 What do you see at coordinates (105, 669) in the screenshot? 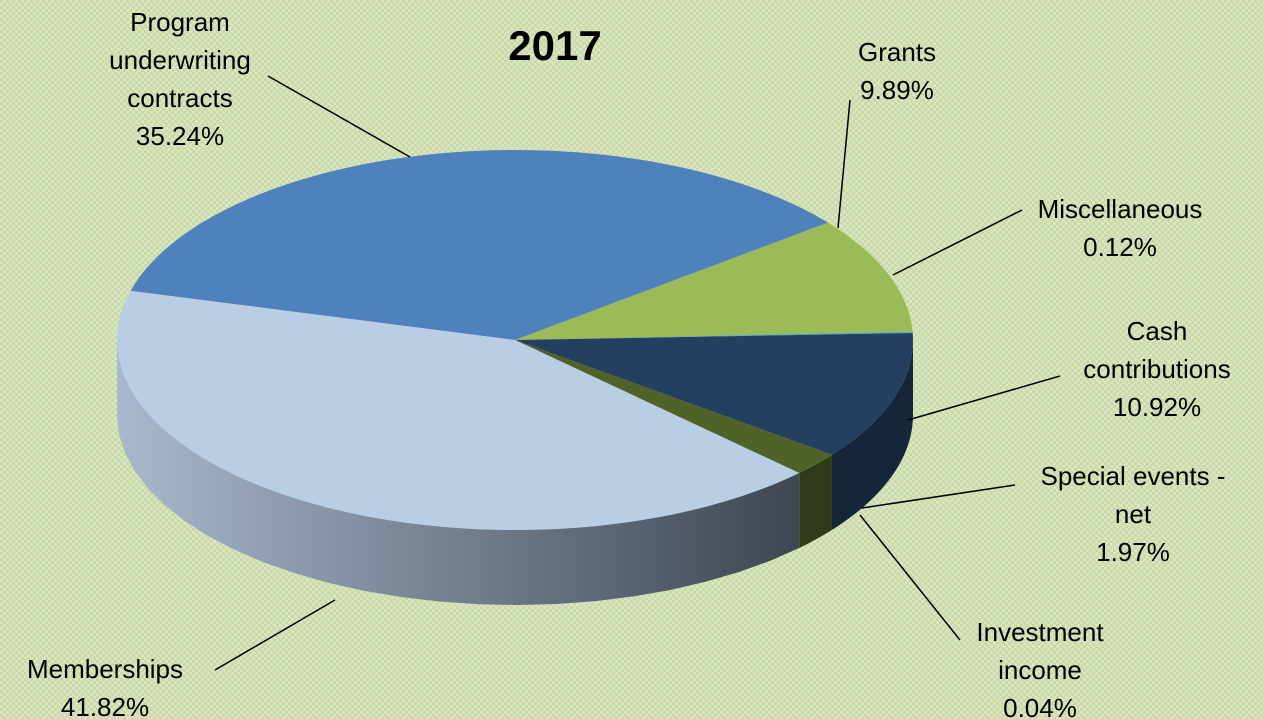
I see `category-label: Memberships` at bounding box center [105, 669].